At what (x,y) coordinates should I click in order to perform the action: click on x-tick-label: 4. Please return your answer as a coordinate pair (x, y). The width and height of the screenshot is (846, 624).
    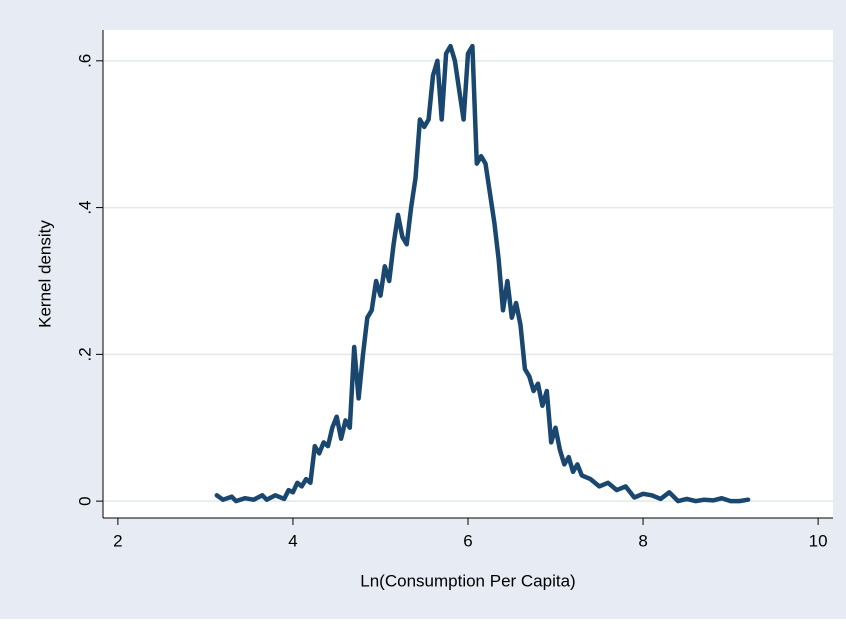
    Looking at the image, I should click on (292, 540).